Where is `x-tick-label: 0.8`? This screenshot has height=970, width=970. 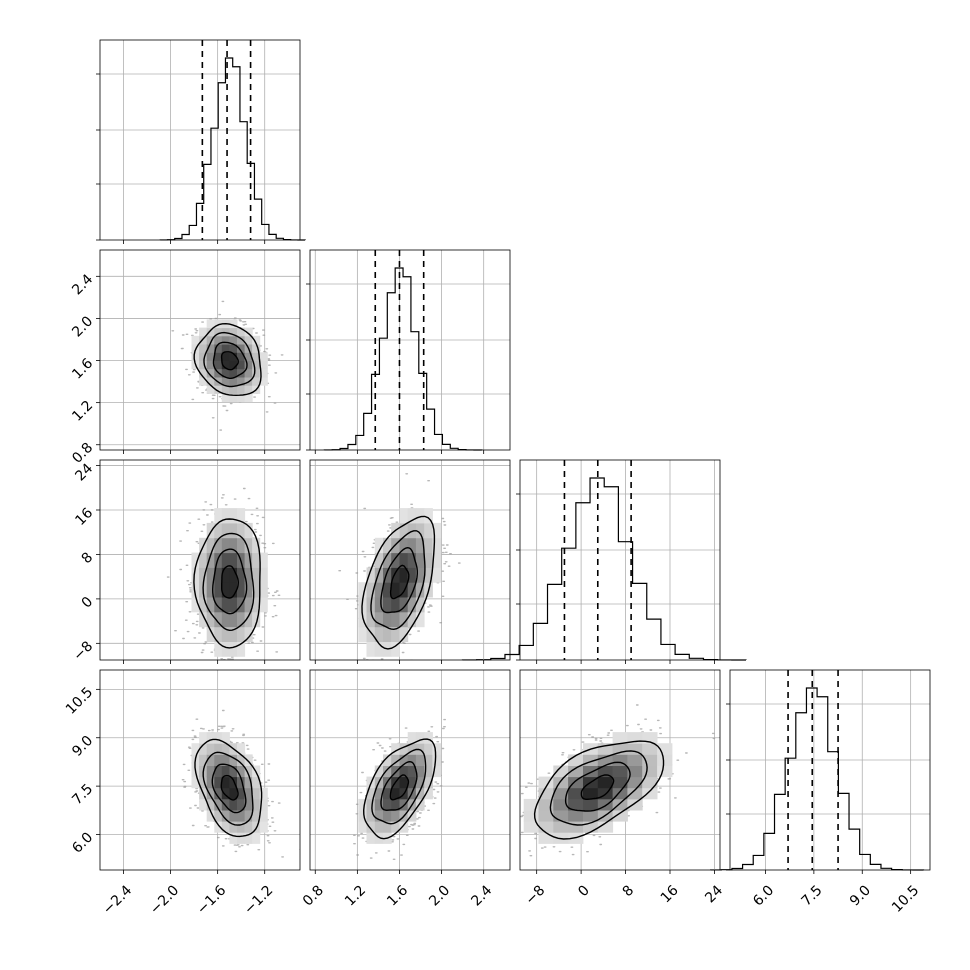 x-tick-label: 0.8 is located at coordinates (313, 895).